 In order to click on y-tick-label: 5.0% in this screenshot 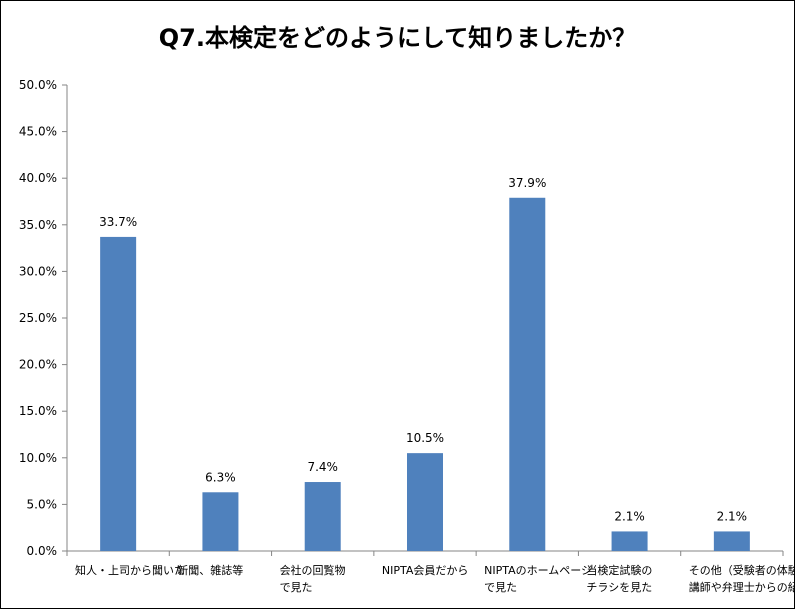, I will do `click(42, 504)`.